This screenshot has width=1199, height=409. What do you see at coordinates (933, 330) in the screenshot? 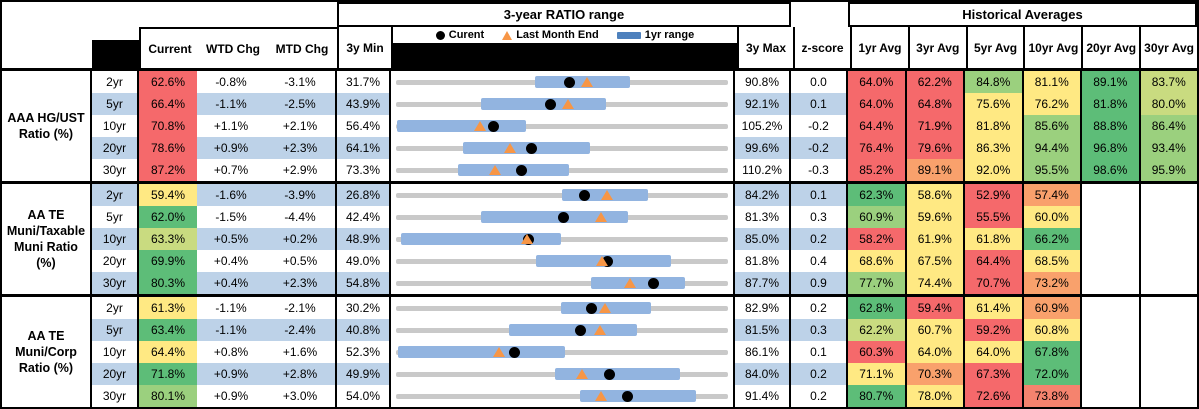
I see `avg-value-3yr: 60.7%` at bounding box center [933, 330].